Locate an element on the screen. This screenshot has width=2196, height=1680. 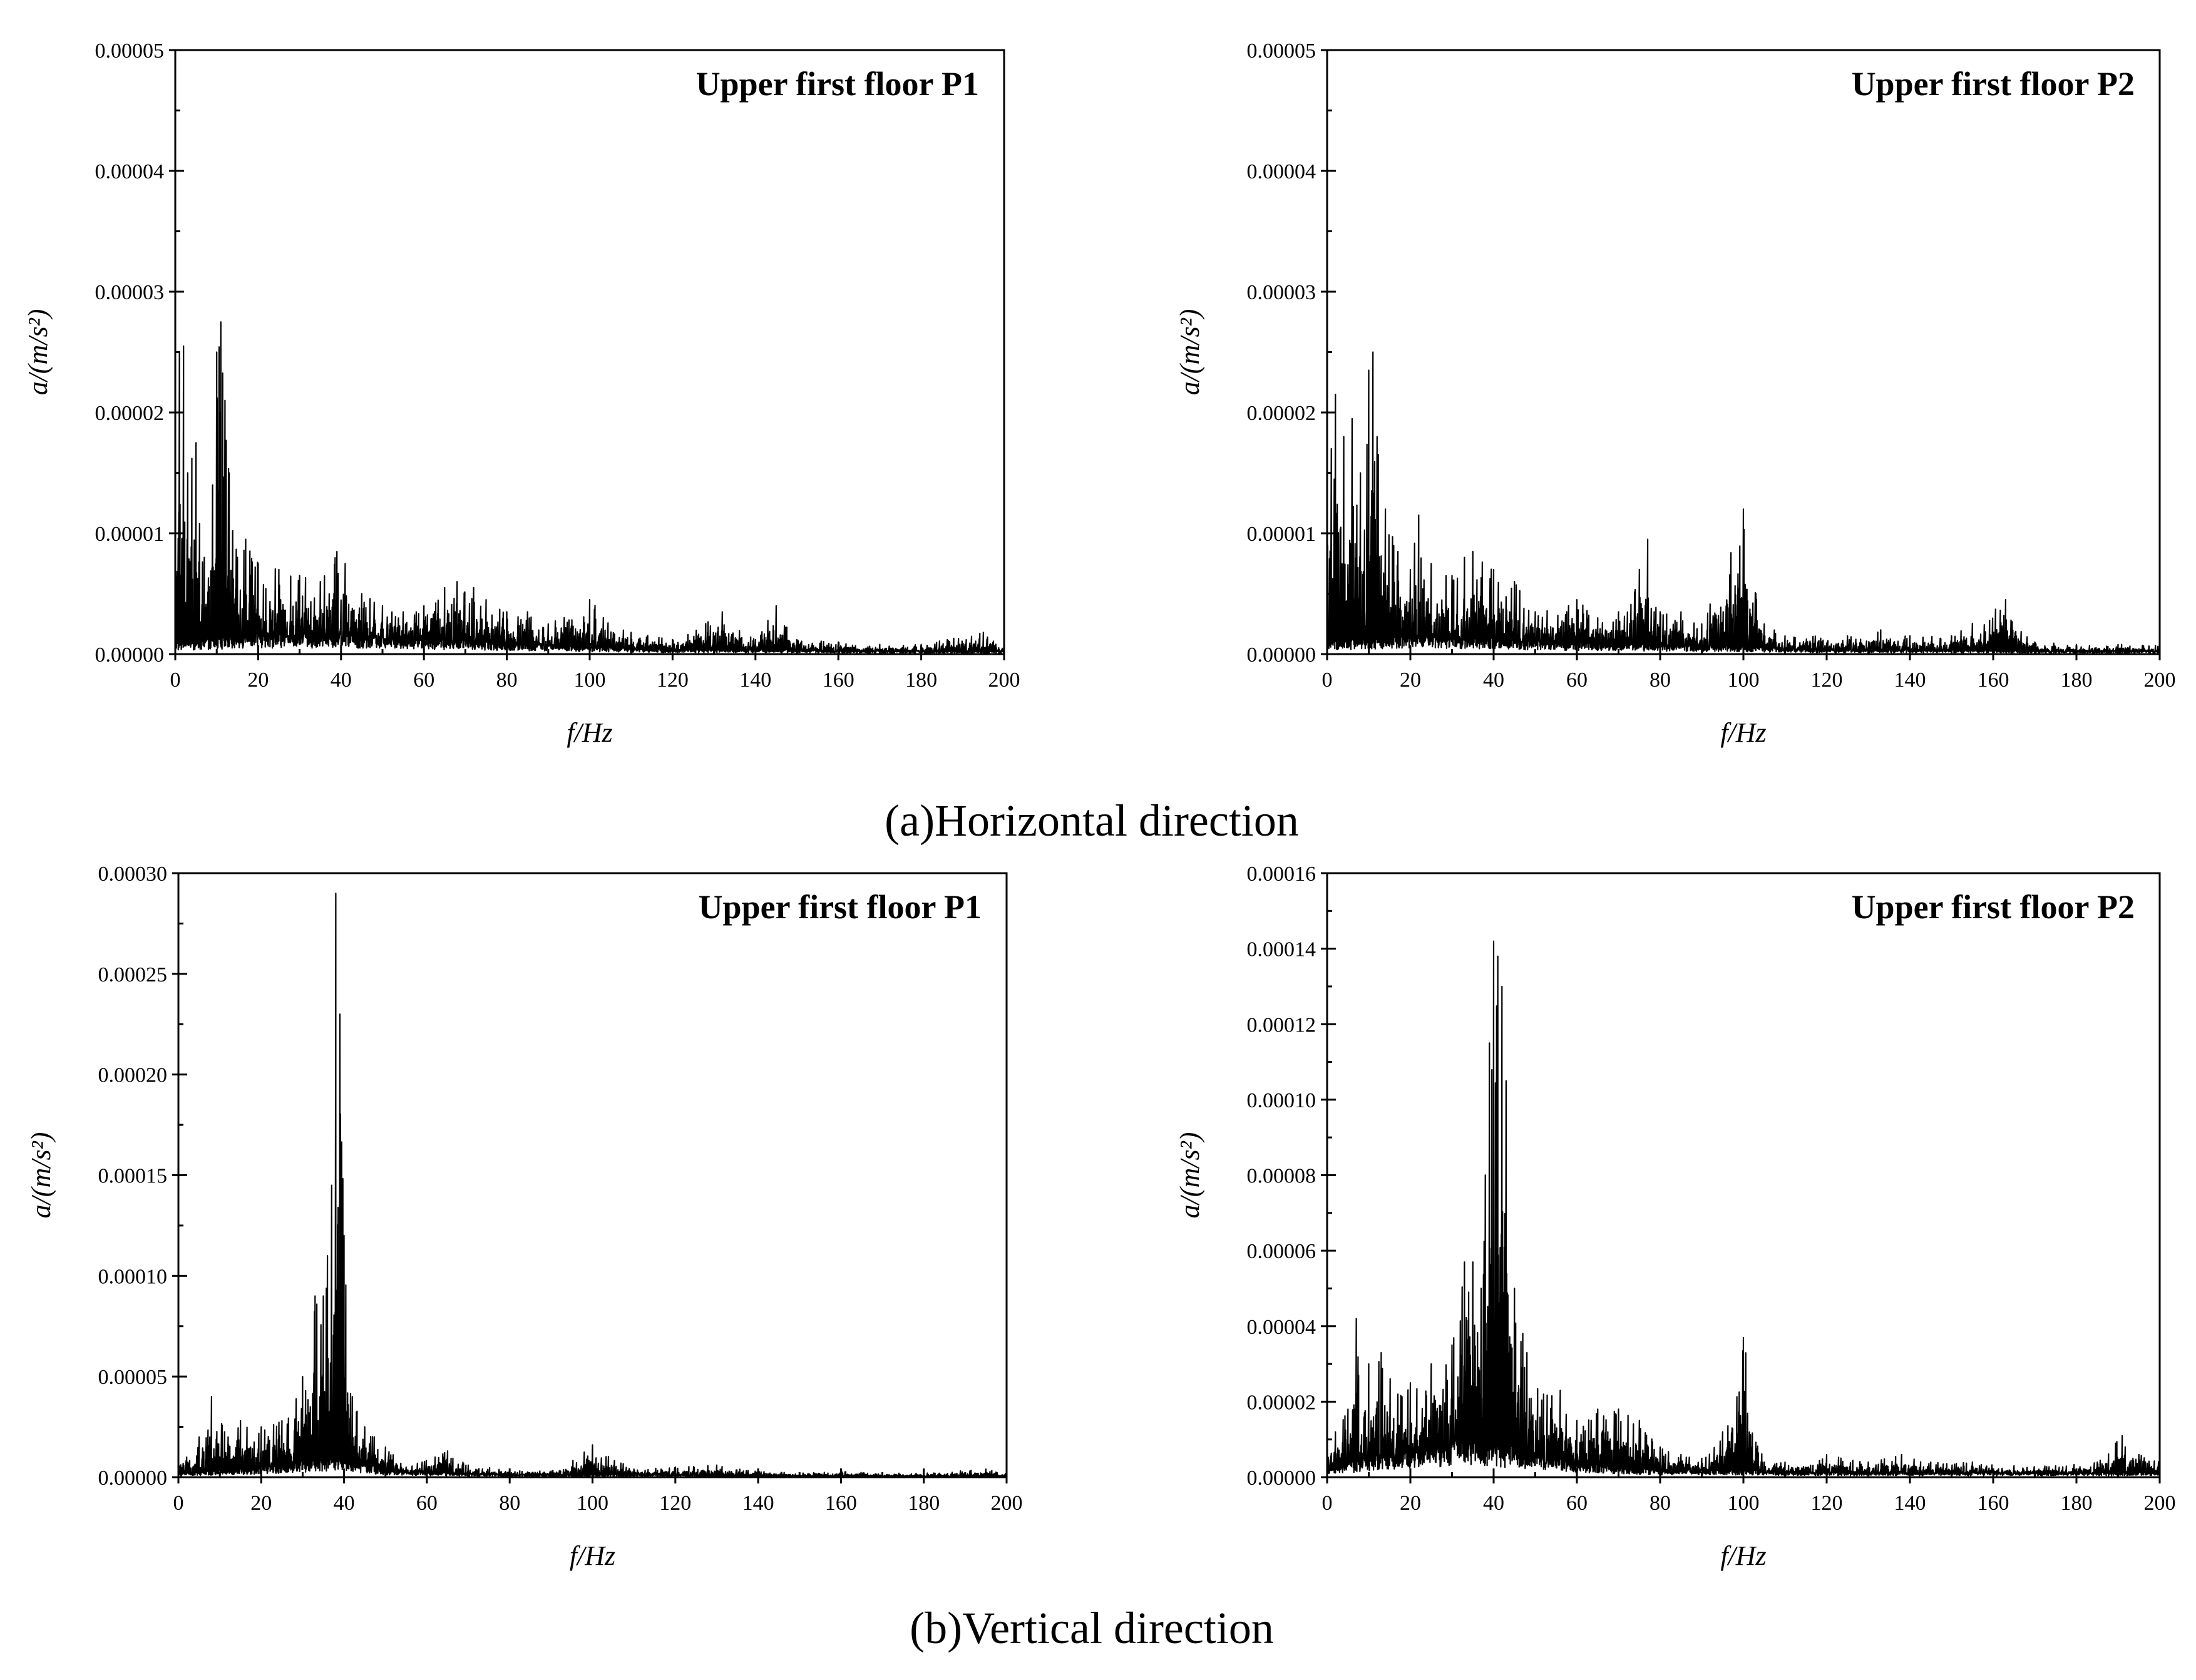
y-tick-label: 0.00020 is located at coordinates (133, 1075).